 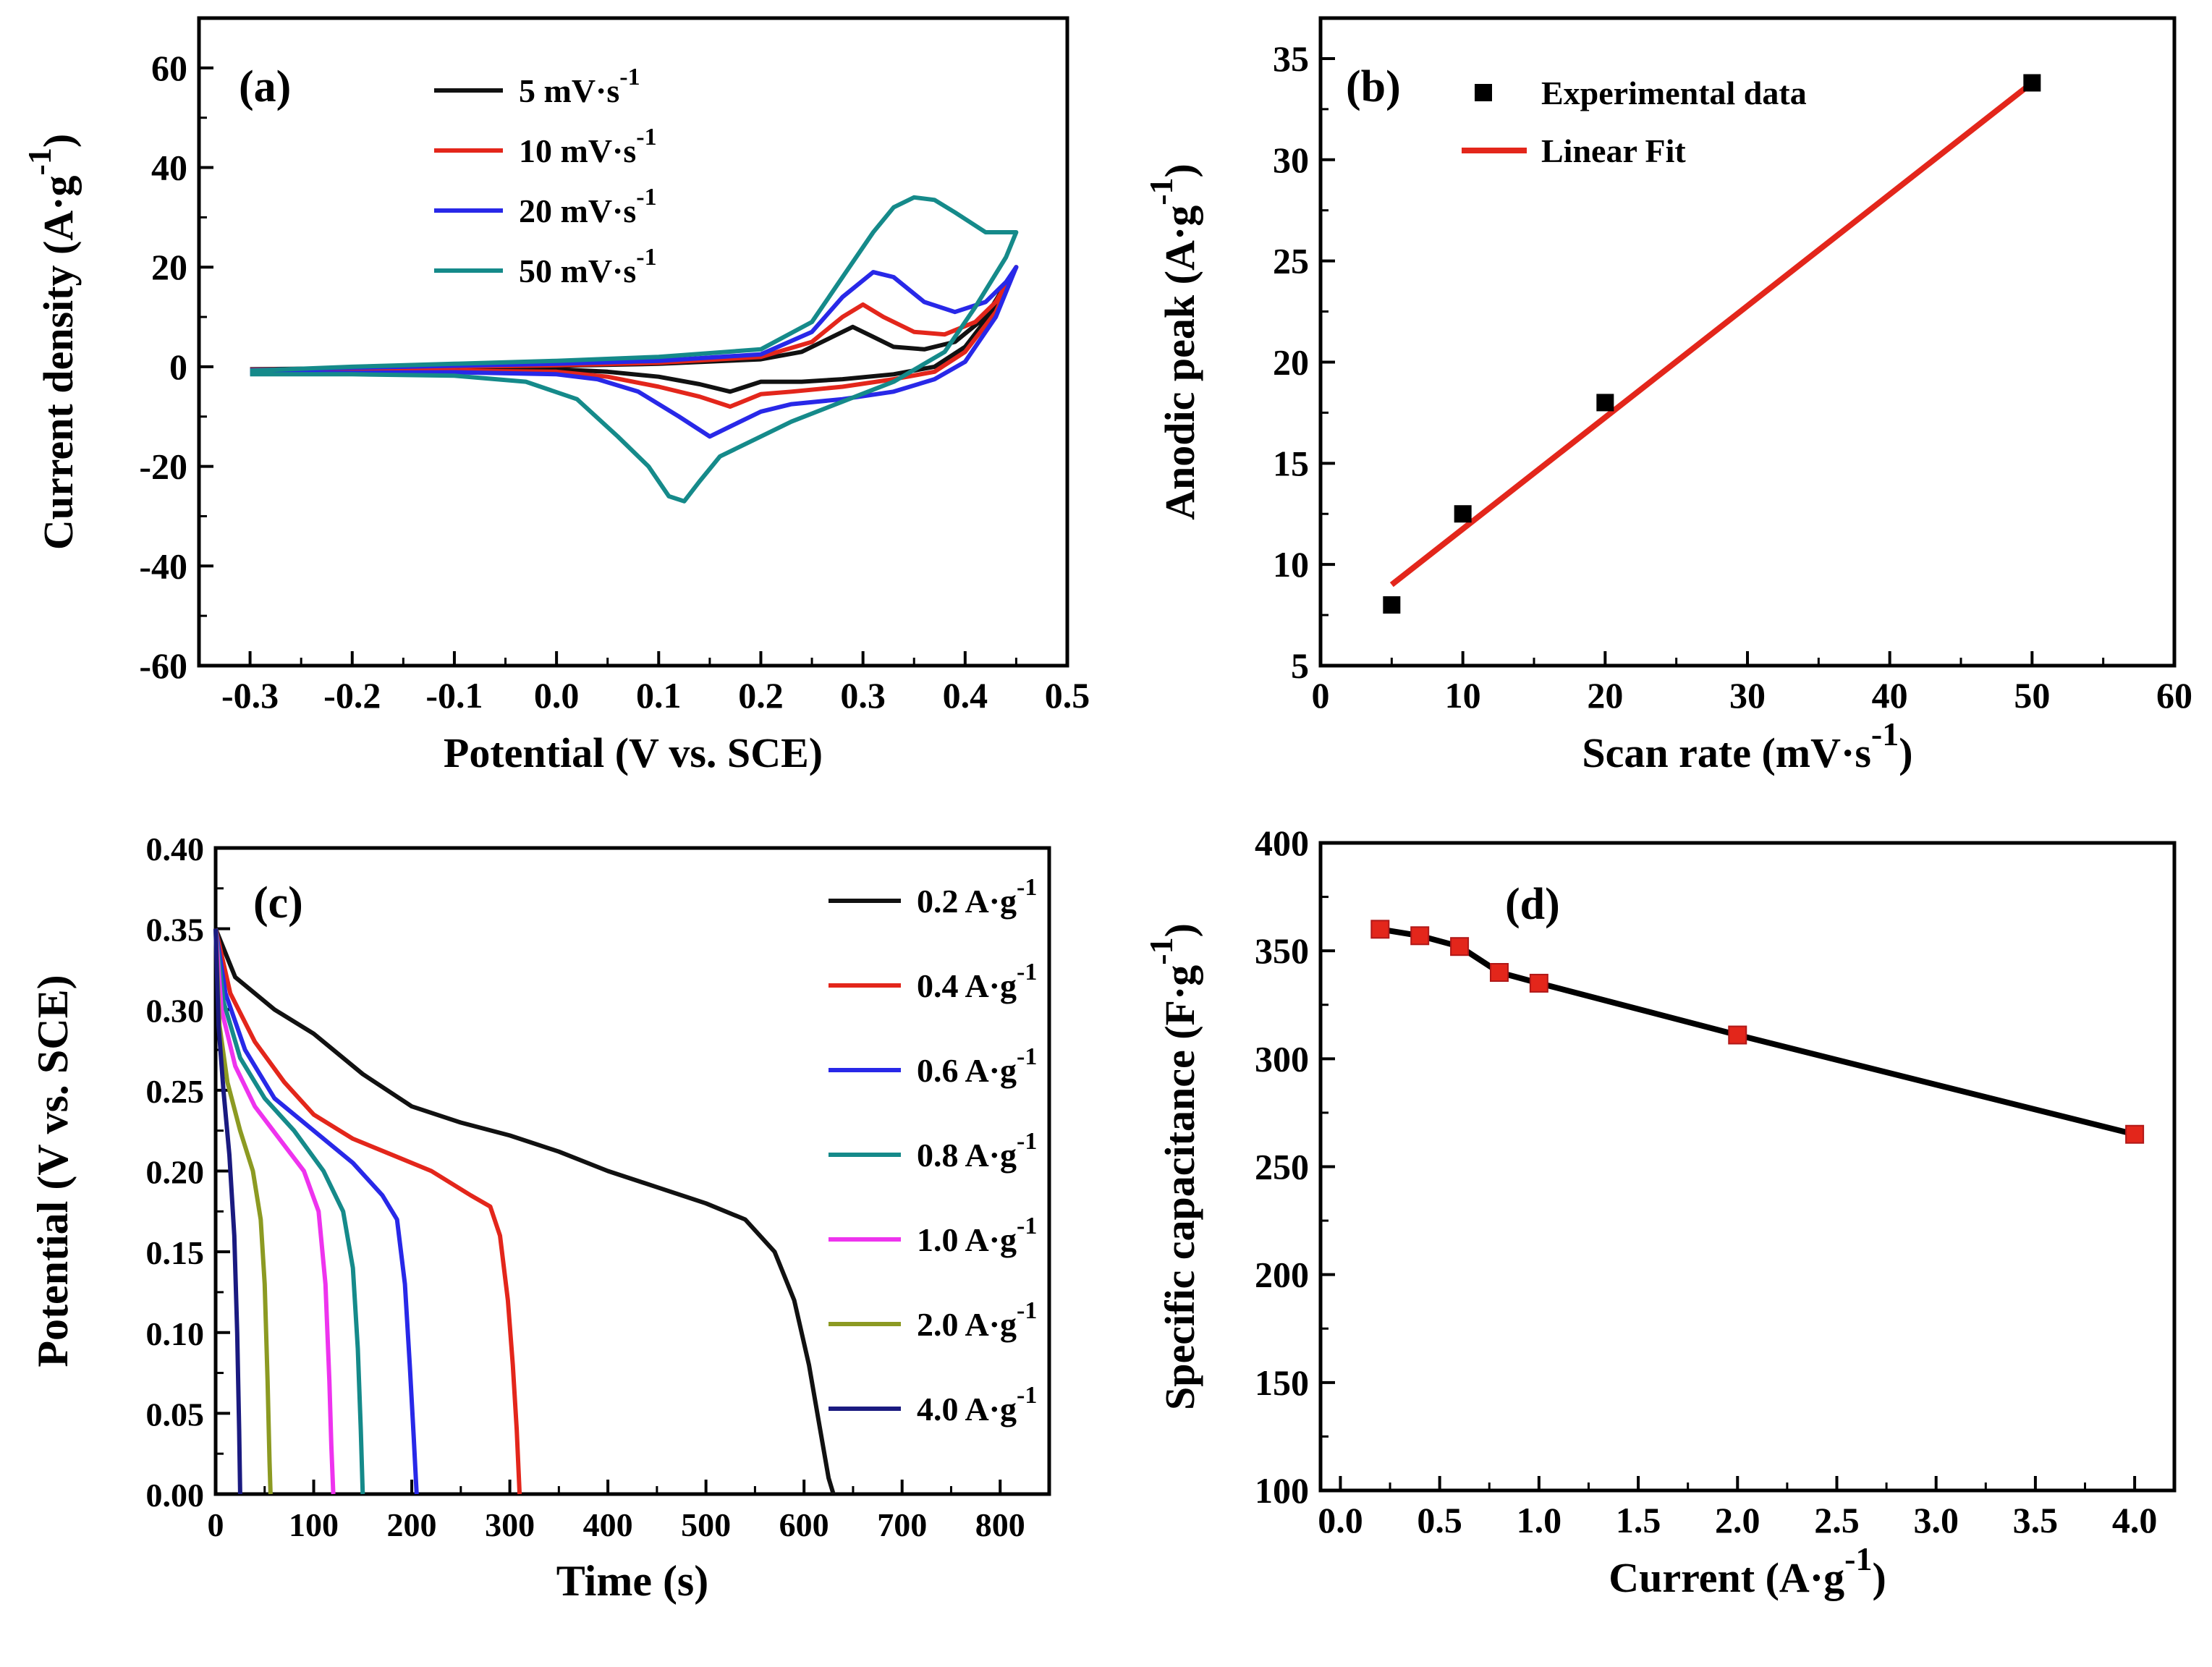 What do you see at coordinates (175, 1414) in the screenshot?
I see `y-tick-label: 0.05` at bounding box center [175, 1414].